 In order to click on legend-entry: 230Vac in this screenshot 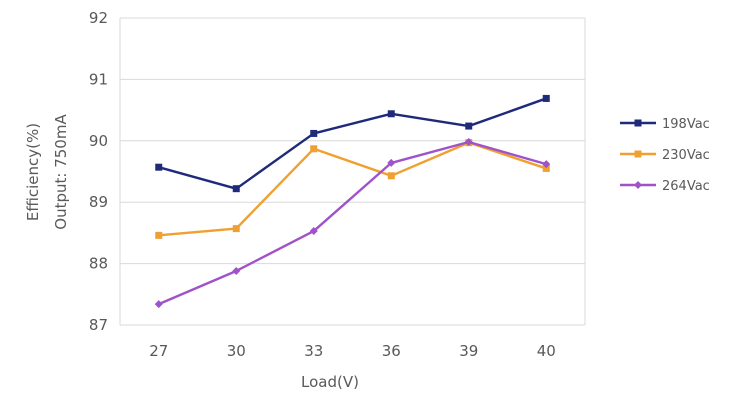, I will do `click(665, 155)`.